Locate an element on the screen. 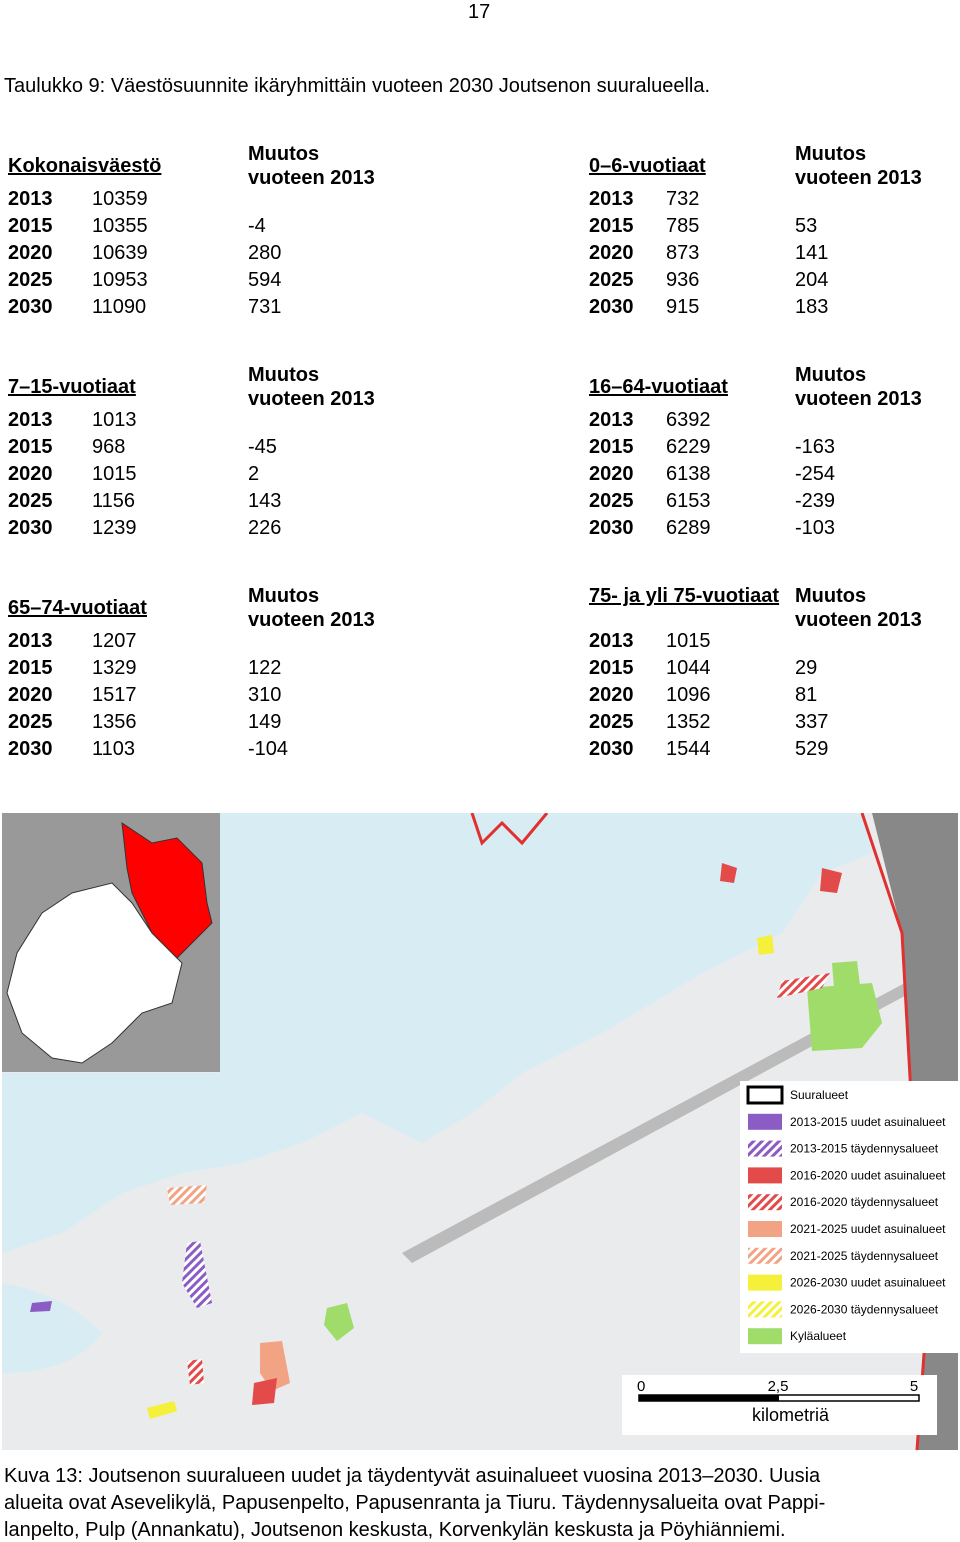 The width and height of the screenshot is (960, 1542). page-number: 17 is located at coordinates (479, 12).